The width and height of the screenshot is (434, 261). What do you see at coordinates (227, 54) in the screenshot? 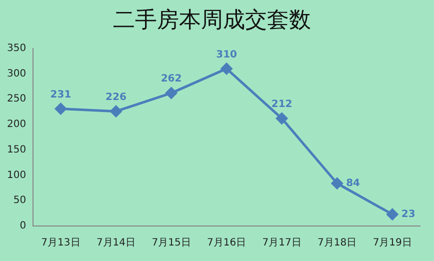
I see `data-label: 310` at bounding box center [227, 54].